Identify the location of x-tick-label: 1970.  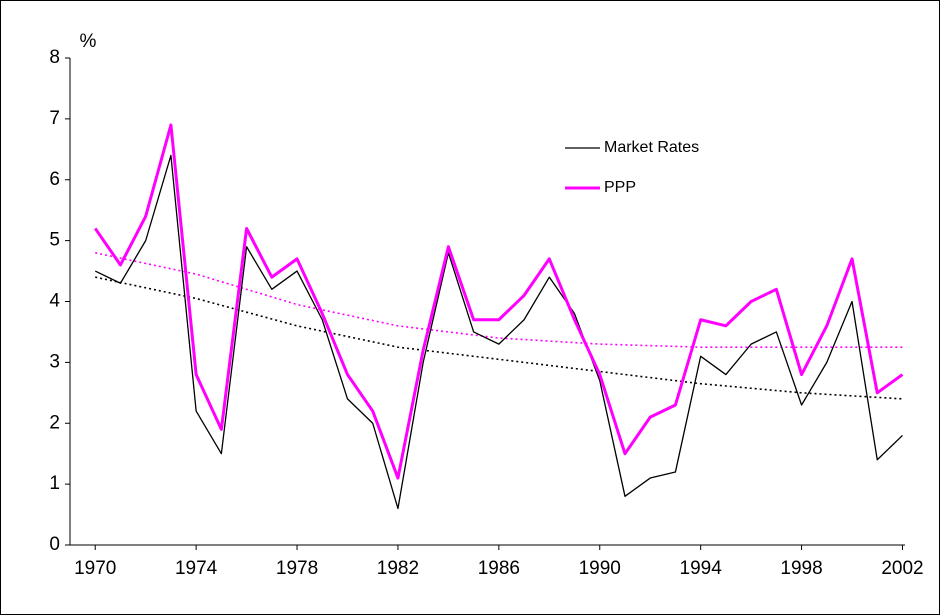
(95, 568).